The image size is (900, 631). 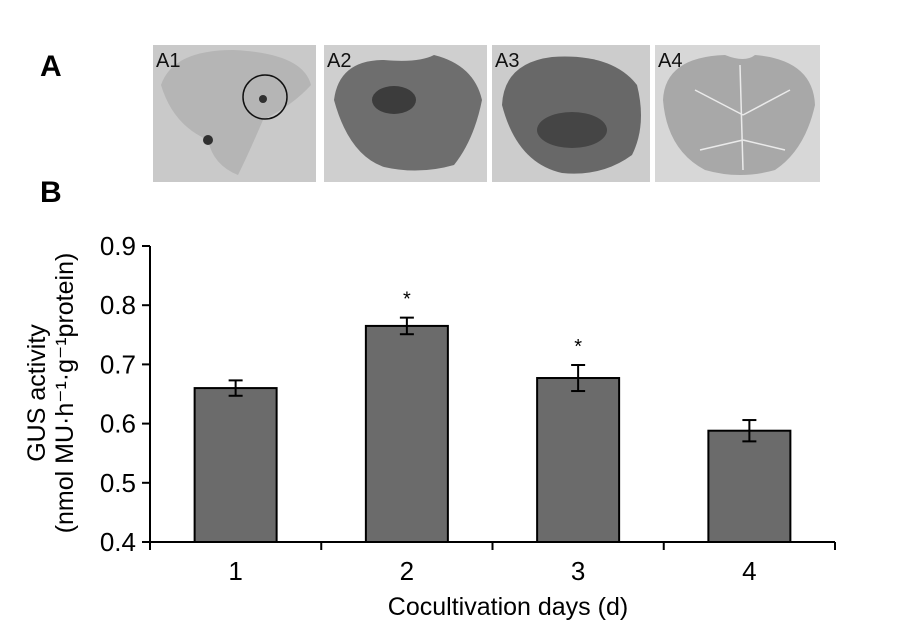 I want to click on y-tick-label: 0.4, so click(x=118, y=542).